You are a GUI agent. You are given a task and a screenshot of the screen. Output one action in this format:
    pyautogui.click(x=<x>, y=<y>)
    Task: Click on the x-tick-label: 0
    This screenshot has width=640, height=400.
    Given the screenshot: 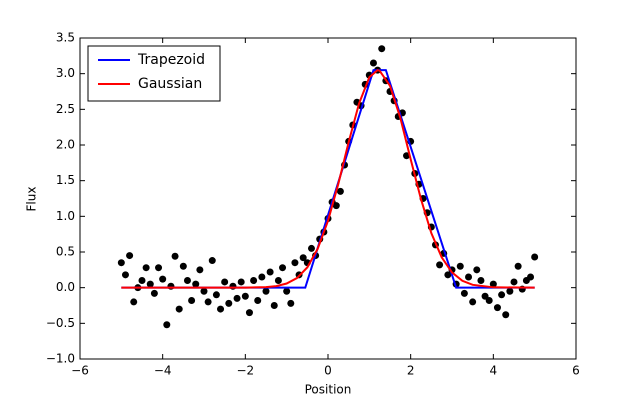 What is the action you would take?
    pyautogui.click(x=328, y=371)
    